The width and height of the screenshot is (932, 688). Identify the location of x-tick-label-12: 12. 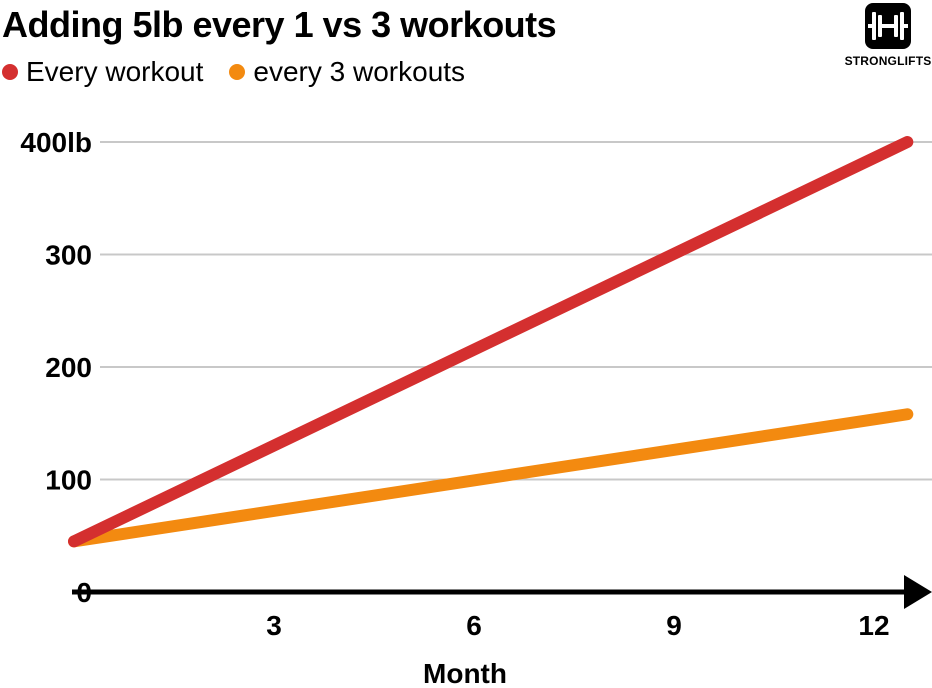
(873, 625).